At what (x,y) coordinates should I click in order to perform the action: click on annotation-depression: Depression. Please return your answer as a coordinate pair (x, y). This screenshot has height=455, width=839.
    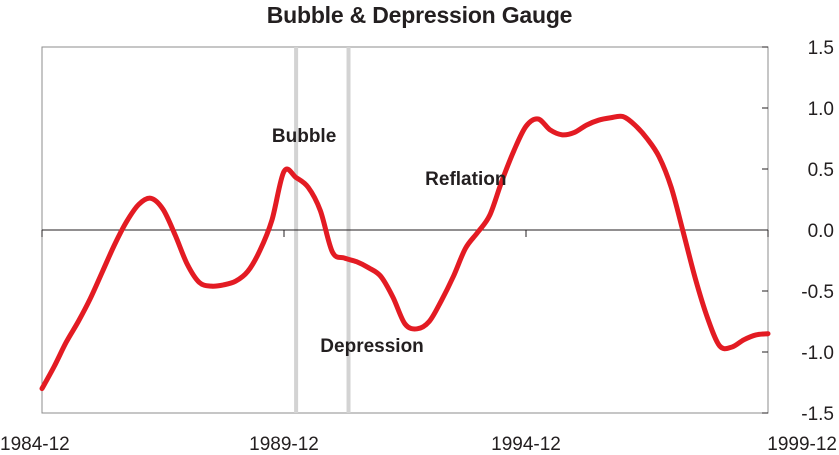
    Looking at the image, I should click on (371, 346).